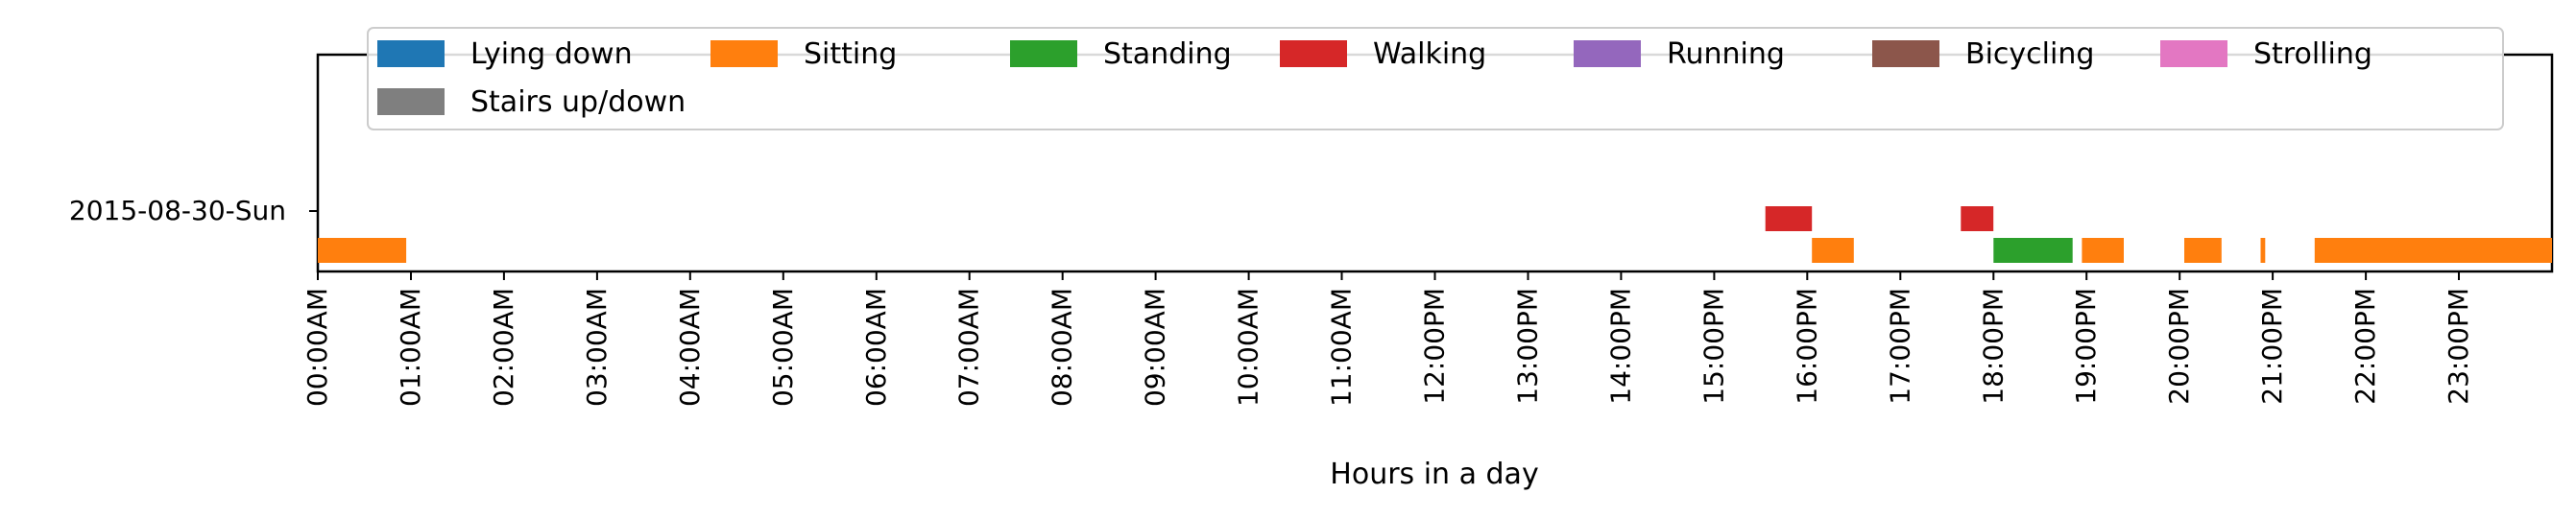  I want to click on legend-item-walking: Walking, so click(1383, 54).